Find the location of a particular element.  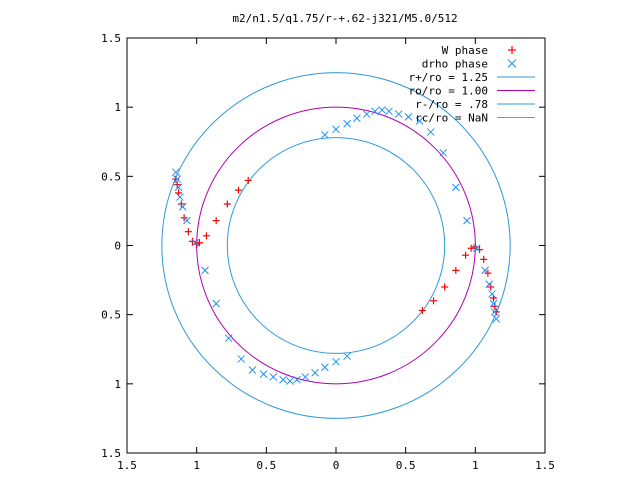

y-tick-label: 1.5 is located at coordinates (111, 453).